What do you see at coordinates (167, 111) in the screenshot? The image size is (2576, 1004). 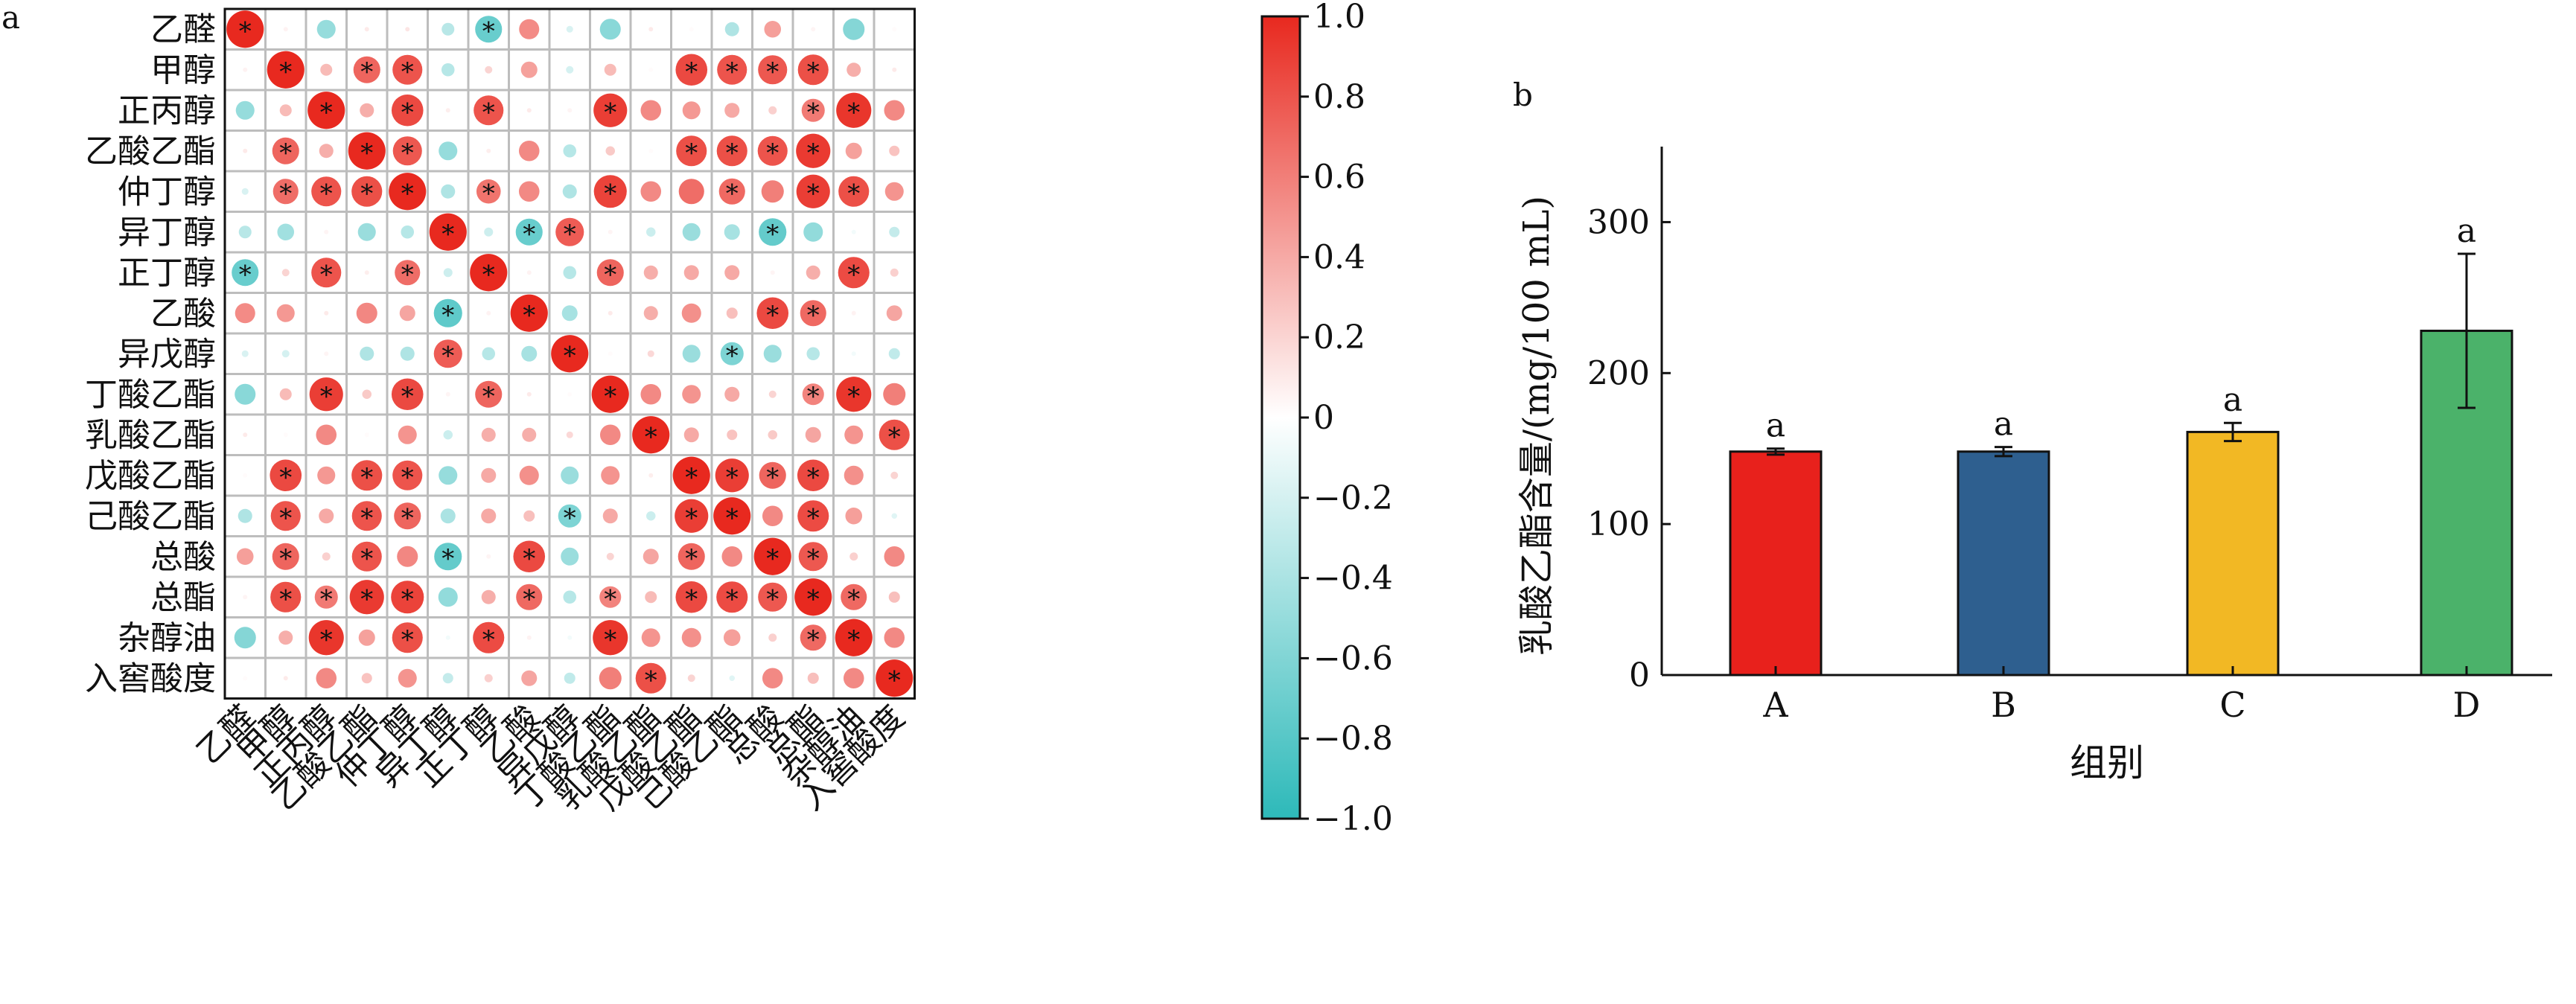 I see `row-label: 正丙醇` at bounding box center [167, 111].